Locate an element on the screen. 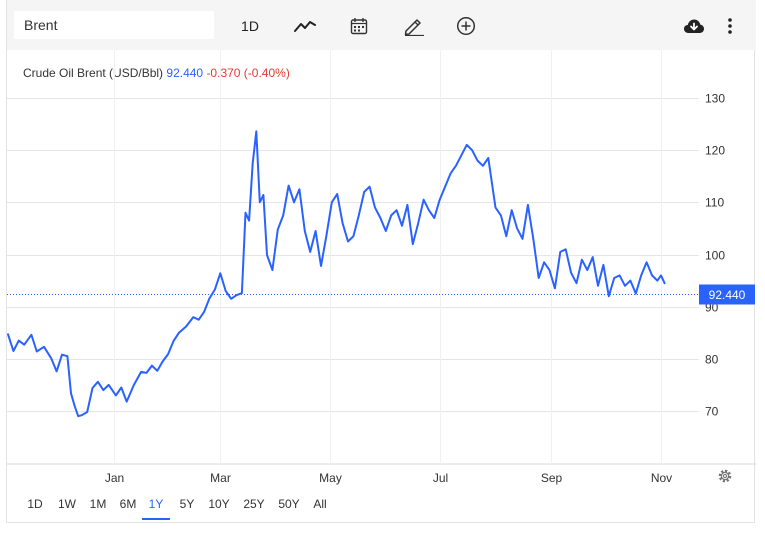  interval-button: 1D is located at coordinates (250, 26).